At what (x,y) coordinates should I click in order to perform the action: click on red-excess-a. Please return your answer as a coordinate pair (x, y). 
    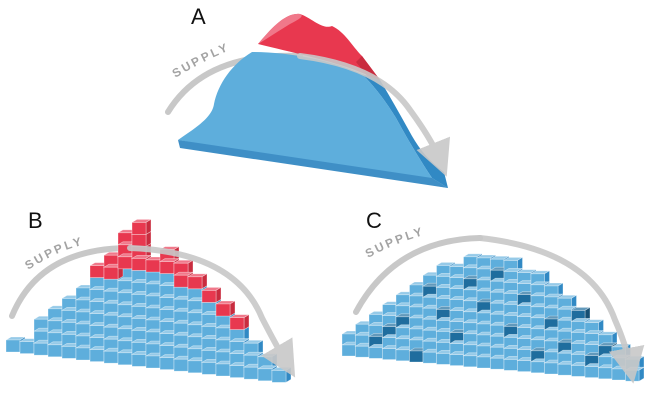
    Looking at the image, I should click on (319, 47).